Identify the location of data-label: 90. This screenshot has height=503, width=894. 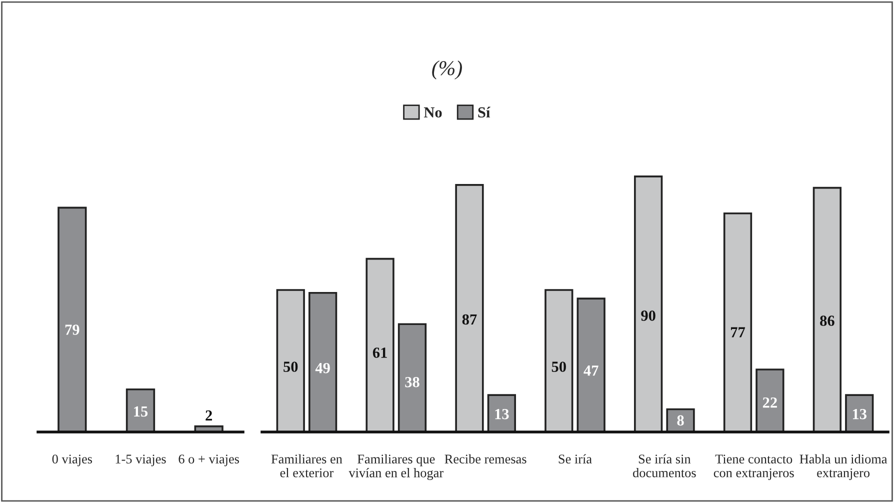
(648, 315).